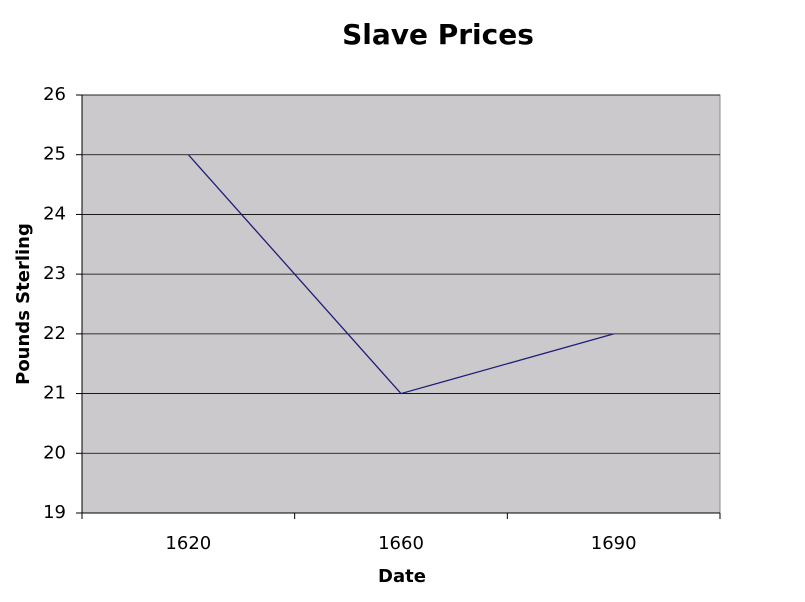 The height and width of the screenshot is (602, 805). I want to click on y-tick-label: 23, so click(54, 273).